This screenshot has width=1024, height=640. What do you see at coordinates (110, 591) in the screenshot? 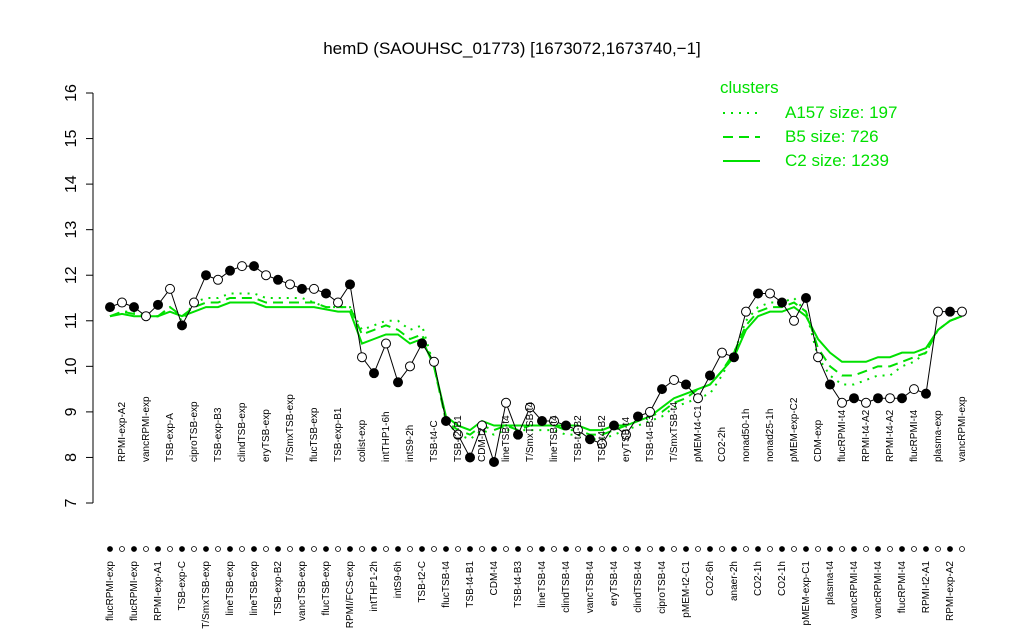
I see `x-tick-label: flucRPMI-exp` at bounding box center [110, 591].